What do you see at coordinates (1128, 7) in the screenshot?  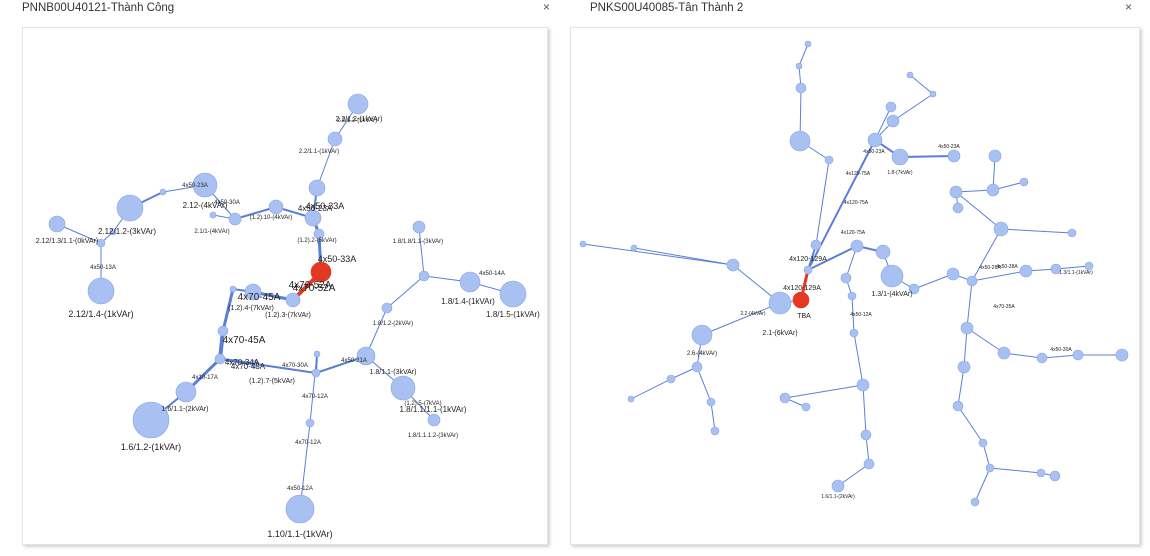 I see `close-icon: ×` at bounding box center [1128, 7].